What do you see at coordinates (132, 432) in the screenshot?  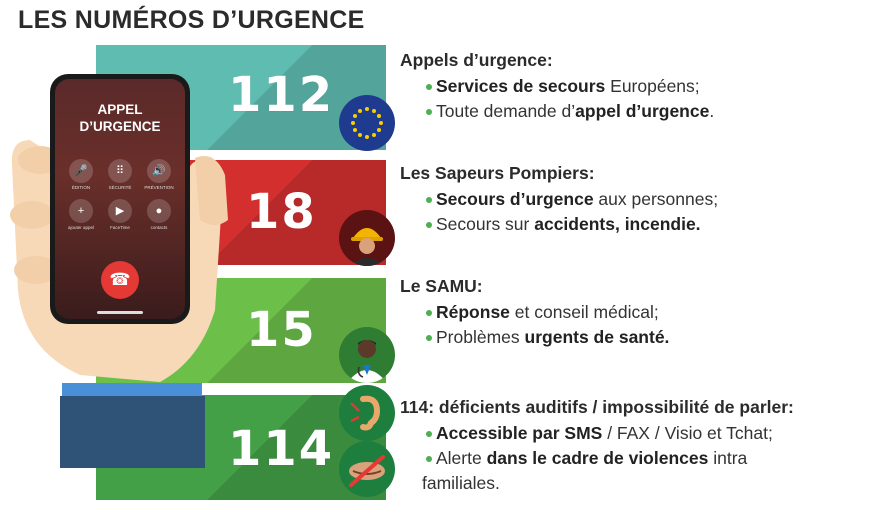 I see `sleeve` at bounding box center [132, 432].